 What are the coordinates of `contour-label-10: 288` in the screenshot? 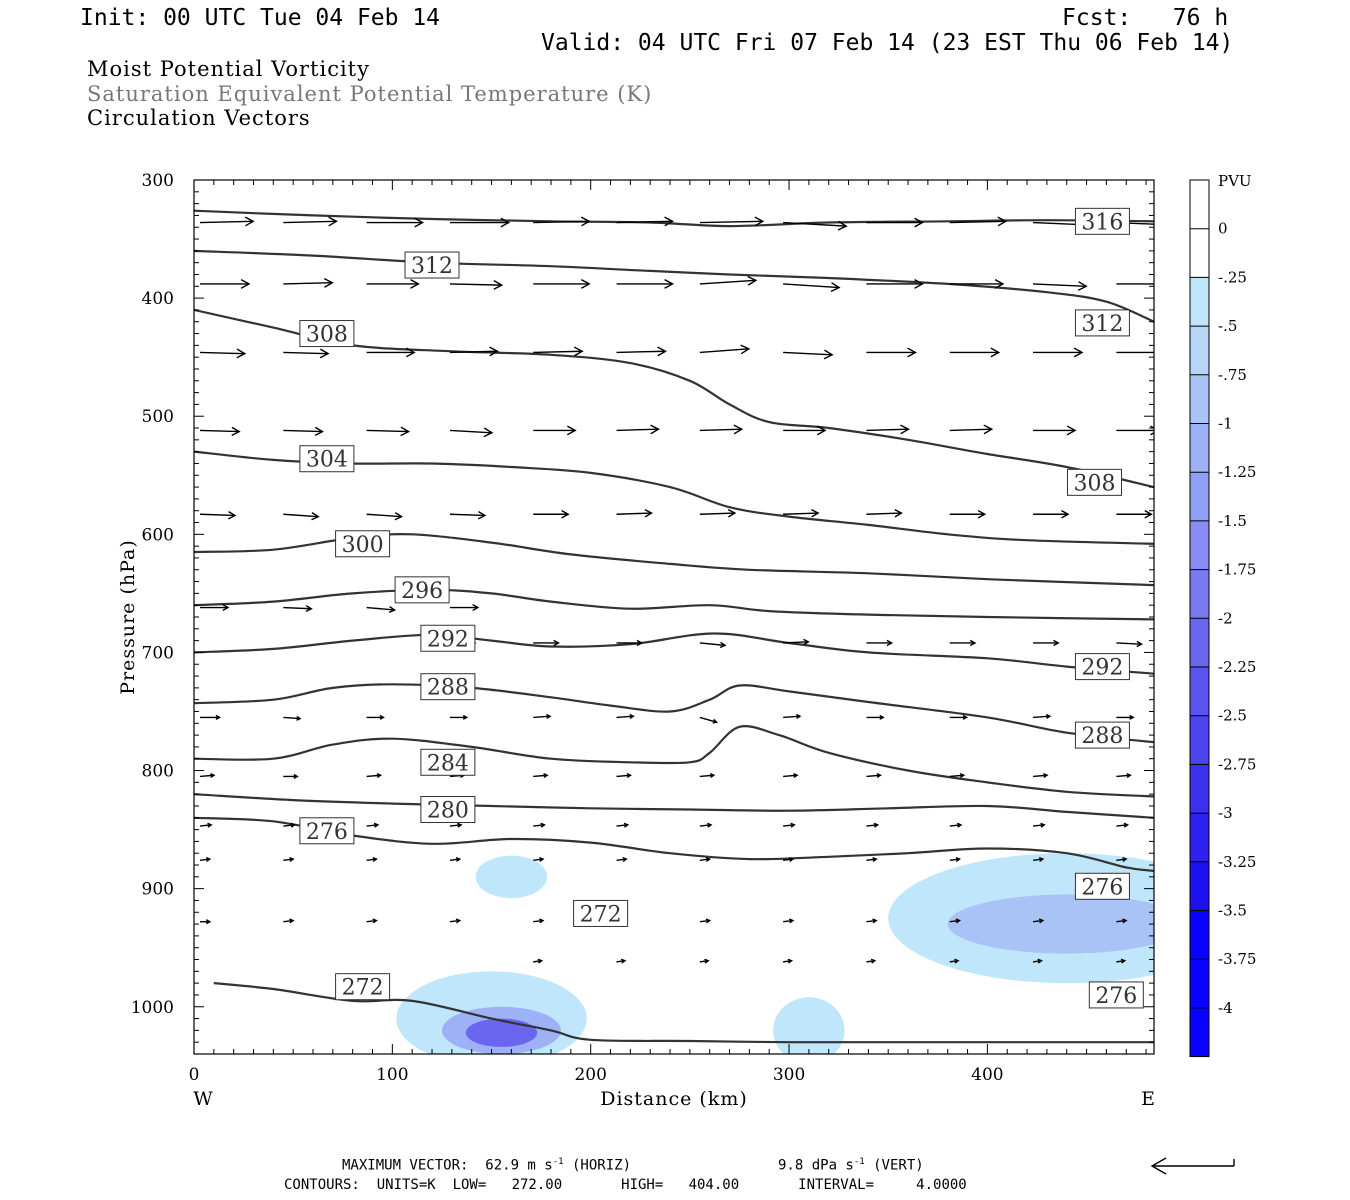 It's located at (448, 688).